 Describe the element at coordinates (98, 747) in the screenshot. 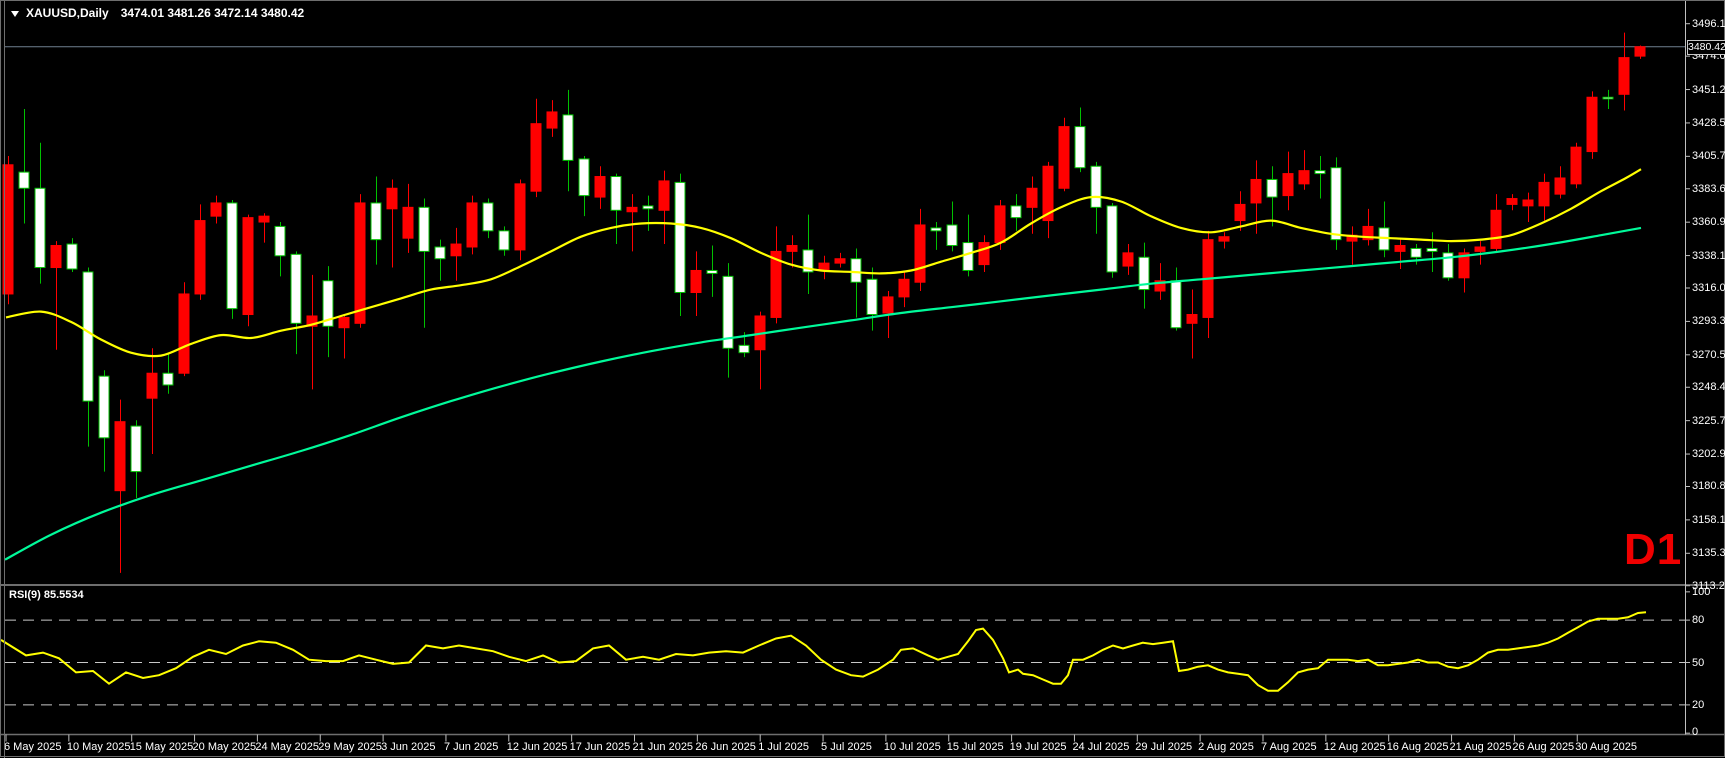

I see `time-label: 10 May 2025` at that location.